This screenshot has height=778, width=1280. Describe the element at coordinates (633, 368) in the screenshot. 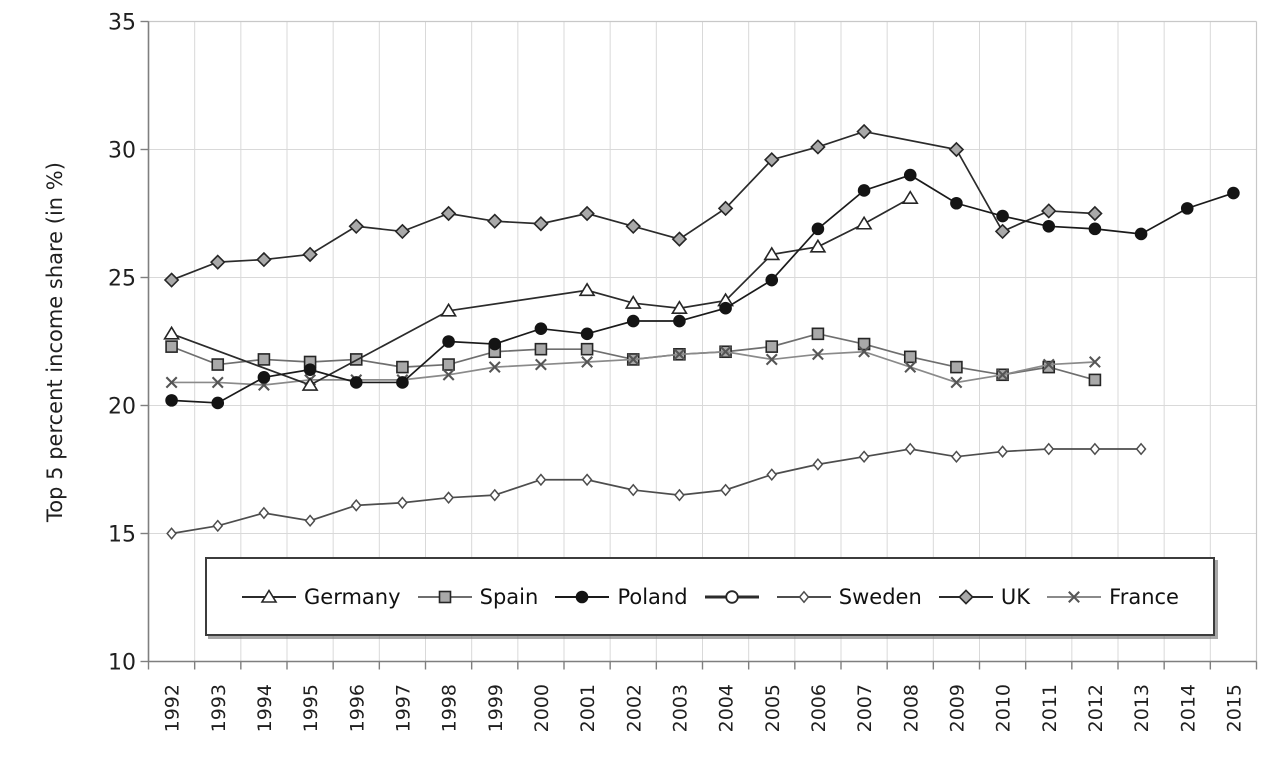

I see `series-france` at that location.